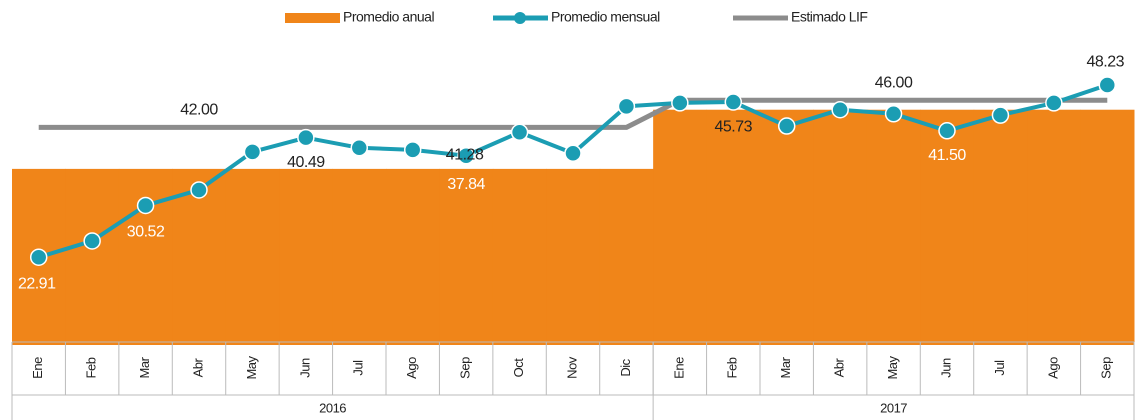 This screenshot has width=1139, height=420. Describe the element at coordinates (893, 407) in the screenshot. I see `group-label: 2017` at that location.